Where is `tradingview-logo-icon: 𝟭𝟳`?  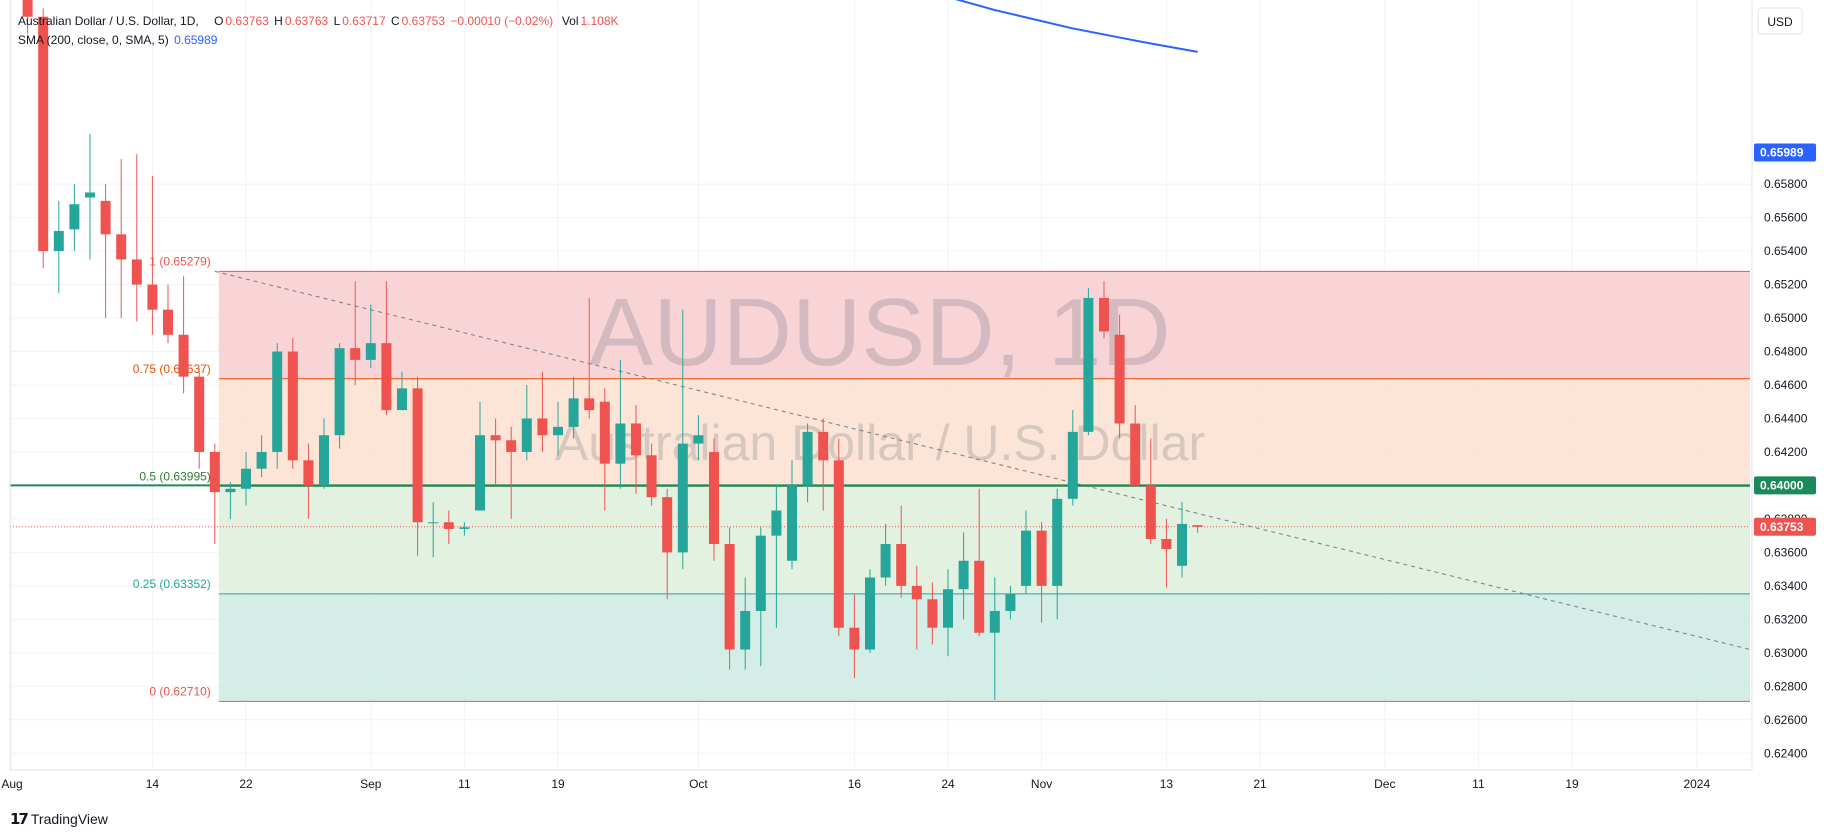
tradingview-logo-icon: 𝟭𝟳 is located at coordinates (19, 819).